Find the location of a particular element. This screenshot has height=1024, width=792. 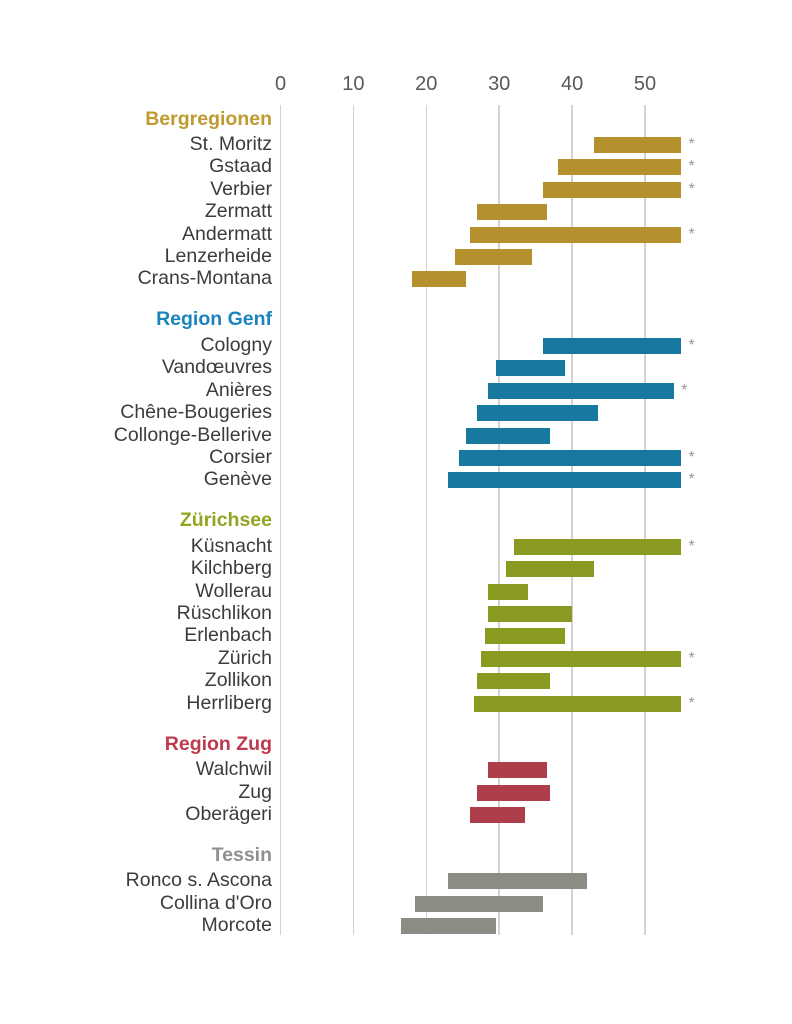

row-label-andermatt: Andermatt is located at coordinates (227, 233).